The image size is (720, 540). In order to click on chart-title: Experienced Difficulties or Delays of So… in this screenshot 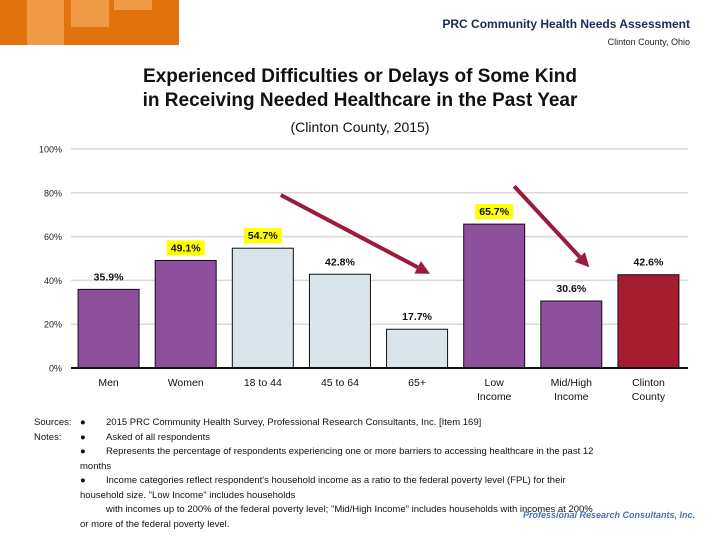, I will do `click(360, 89)`.